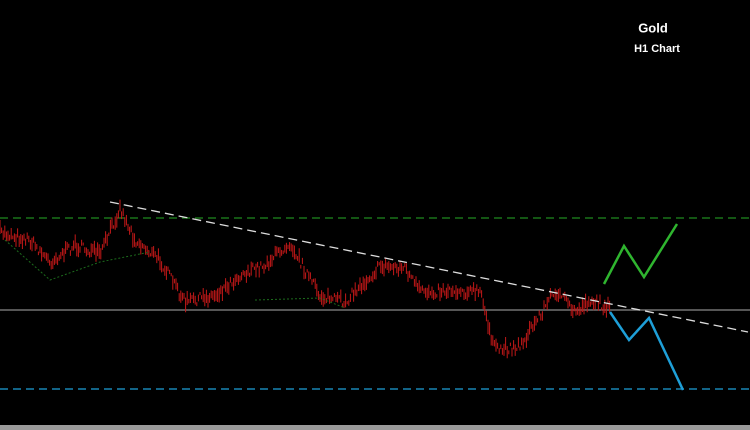  I want to click on bullish-path, so click(640, 254).